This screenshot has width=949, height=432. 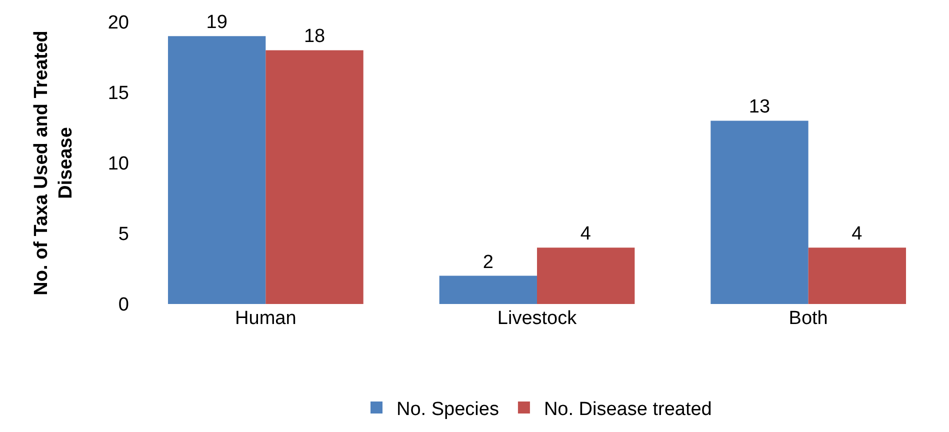 I want to click on y-tick-label: 5, so click(x=123, y=235).